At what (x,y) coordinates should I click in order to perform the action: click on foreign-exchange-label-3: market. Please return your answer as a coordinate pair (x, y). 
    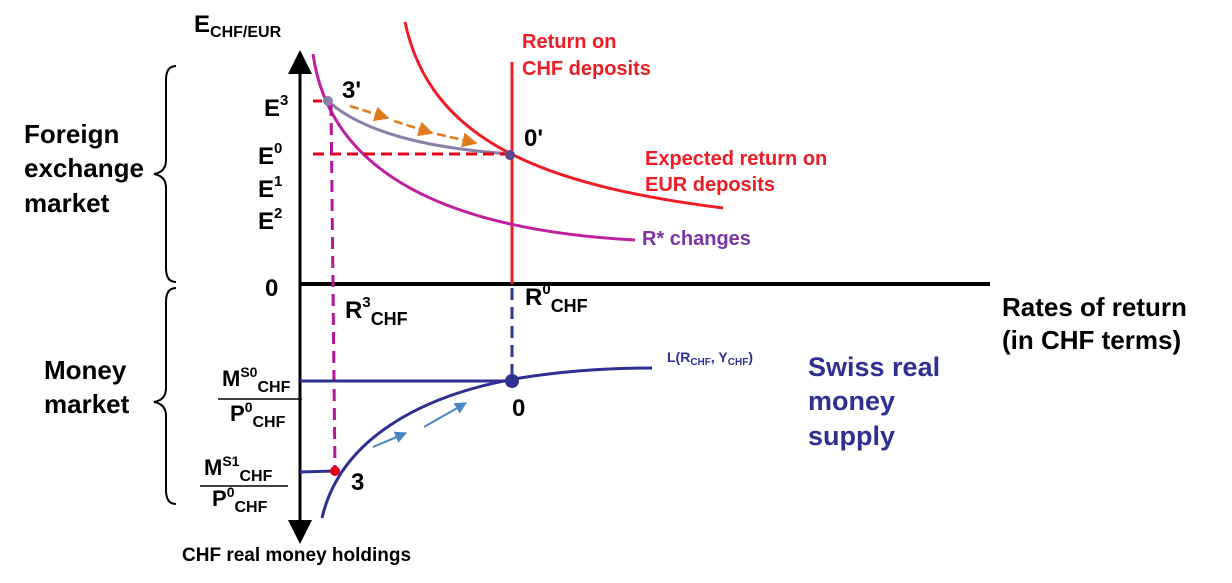
    Looking at the image, I should click on (67, 203).